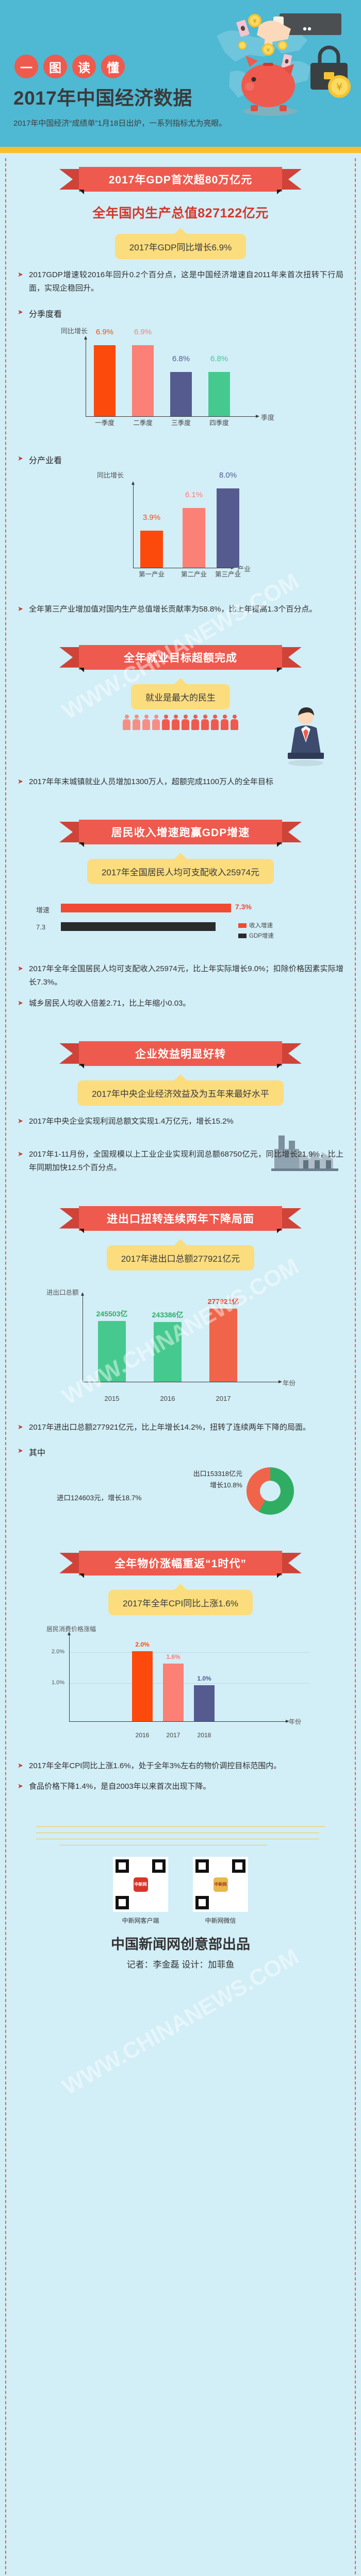  I want to click on employment-bullet-1: 2017年年末城镇就业人员增加1300万人，超额完成1100万人的全年目标, so click(180, 782).